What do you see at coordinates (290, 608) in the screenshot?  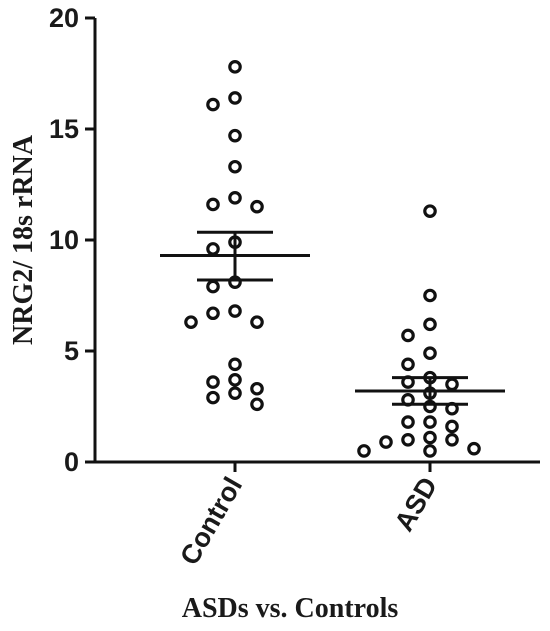 I see `x-axis-title: ASDs vs. Controls` at bounding box center [290, 608].